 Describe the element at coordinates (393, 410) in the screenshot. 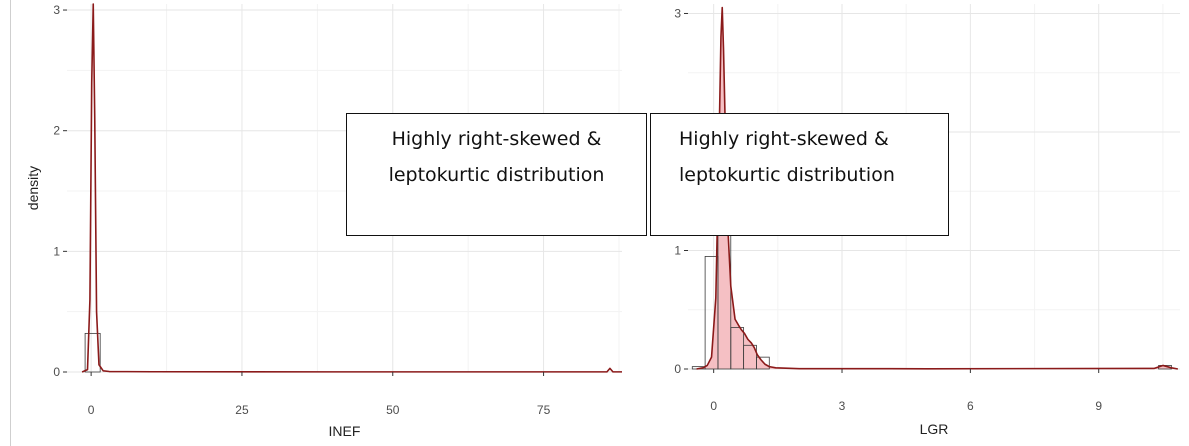

I see `x-tick-label: 50` at that location.